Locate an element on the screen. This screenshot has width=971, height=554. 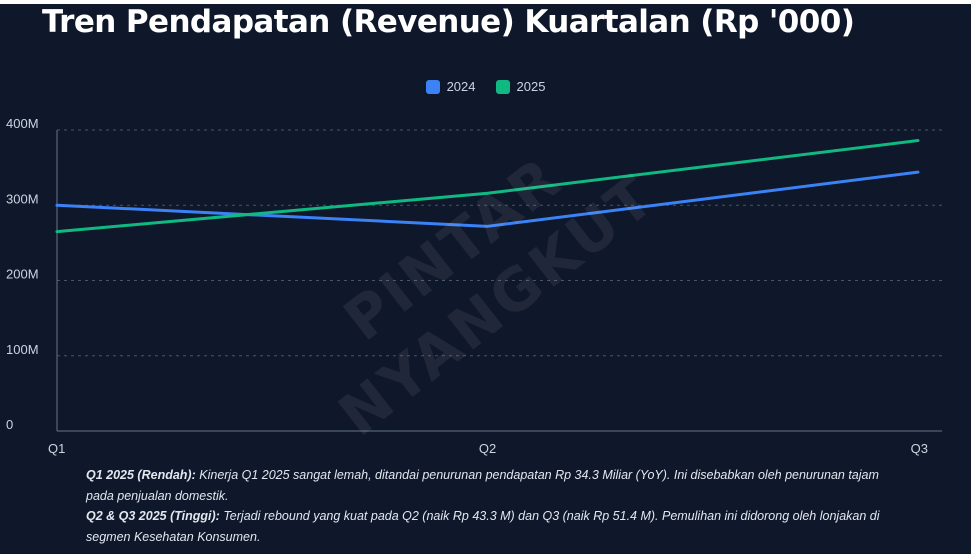
legend-item-2024: 2024 is located at coordinates (450, 86).